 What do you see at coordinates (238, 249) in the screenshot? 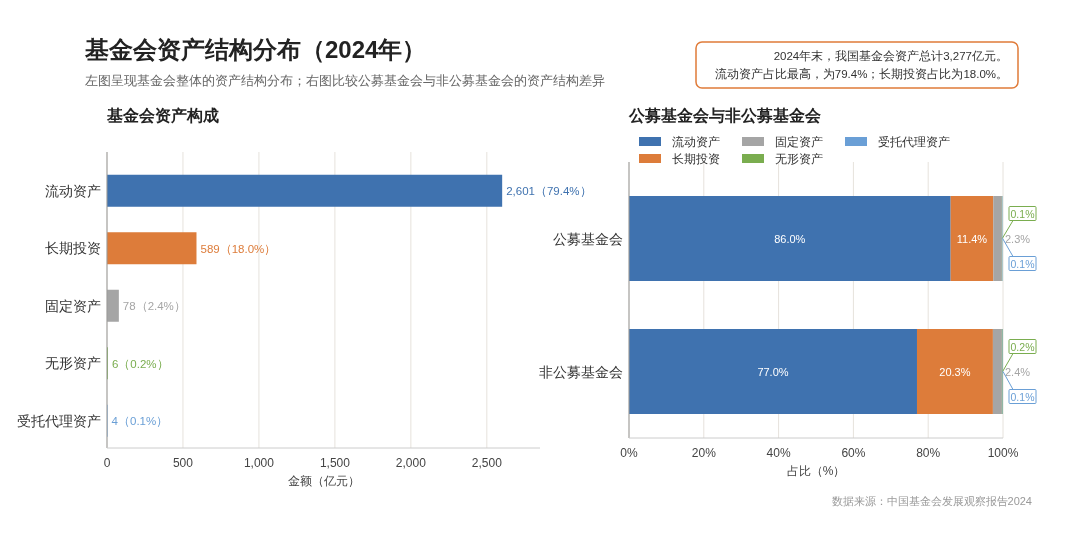
I see `data-label: 589（18.0%）` at bounding box center [238, 249].